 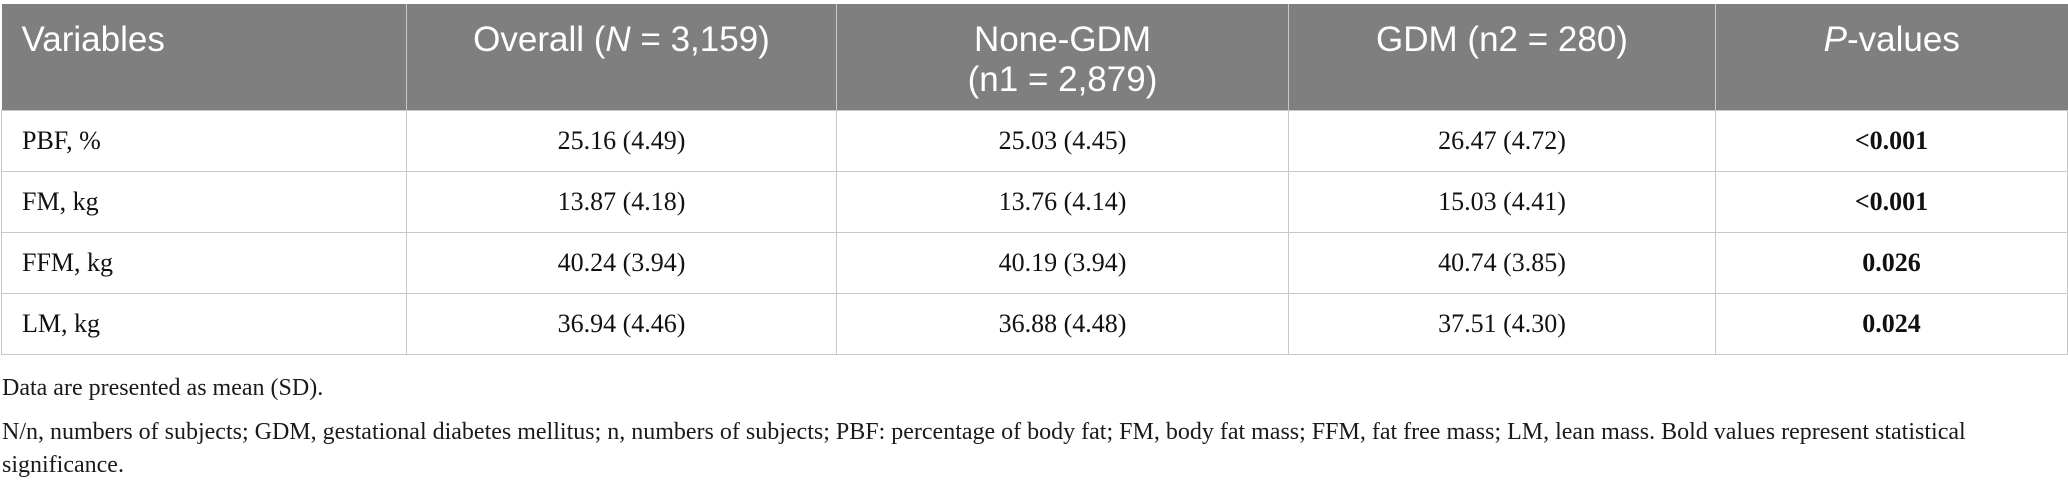 What do you see at coordinates (621, 323) in the screenshot?
I see `cell-overall: 36.94 (4.46)` at bounding box center [621, 323].